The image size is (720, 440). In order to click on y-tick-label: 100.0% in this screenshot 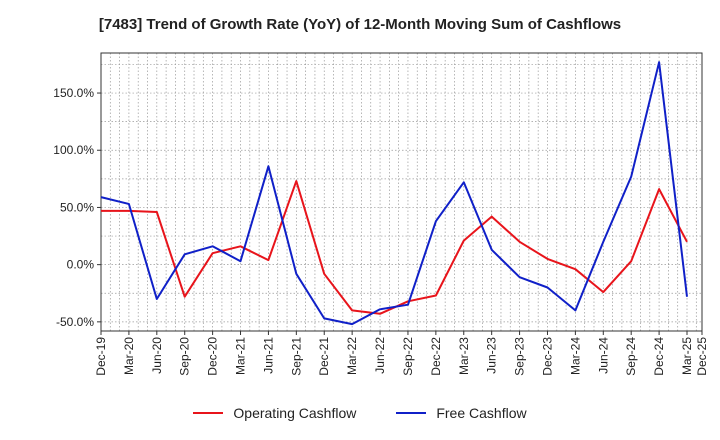, I will do `click(73, 150)`.